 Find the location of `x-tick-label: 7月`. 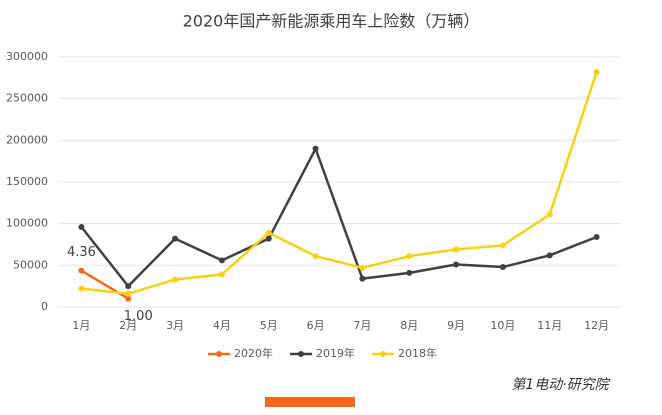

x-tick-label: 7月 is located at coordinates (362, 325).